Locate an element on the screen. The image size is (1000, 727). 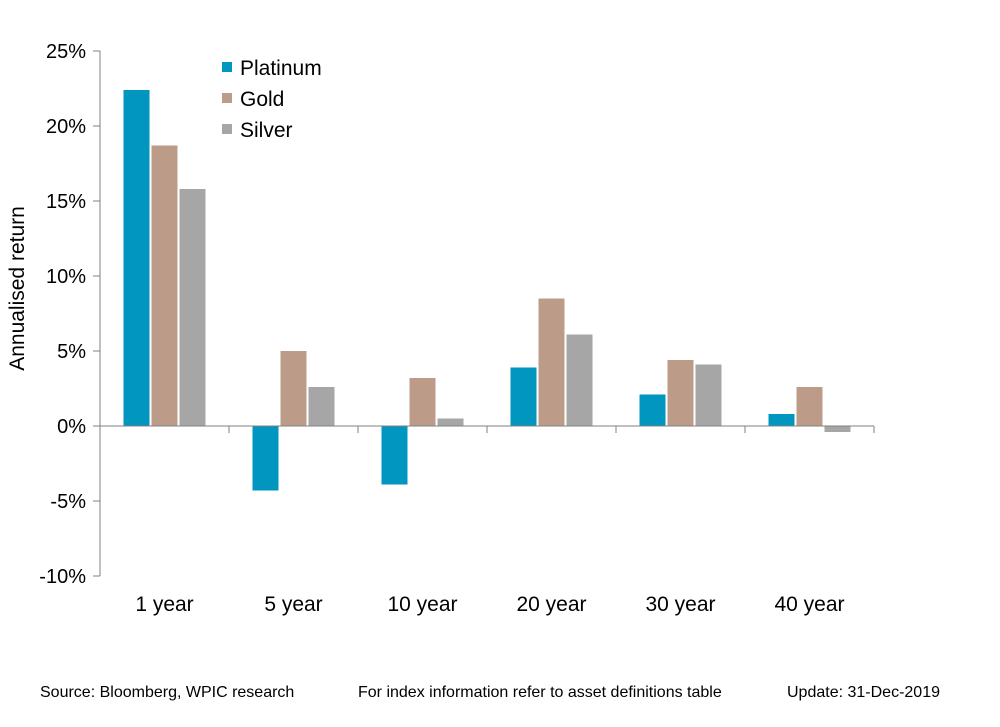
x-tick-label: 30 year is located at coordinates (680, 604).